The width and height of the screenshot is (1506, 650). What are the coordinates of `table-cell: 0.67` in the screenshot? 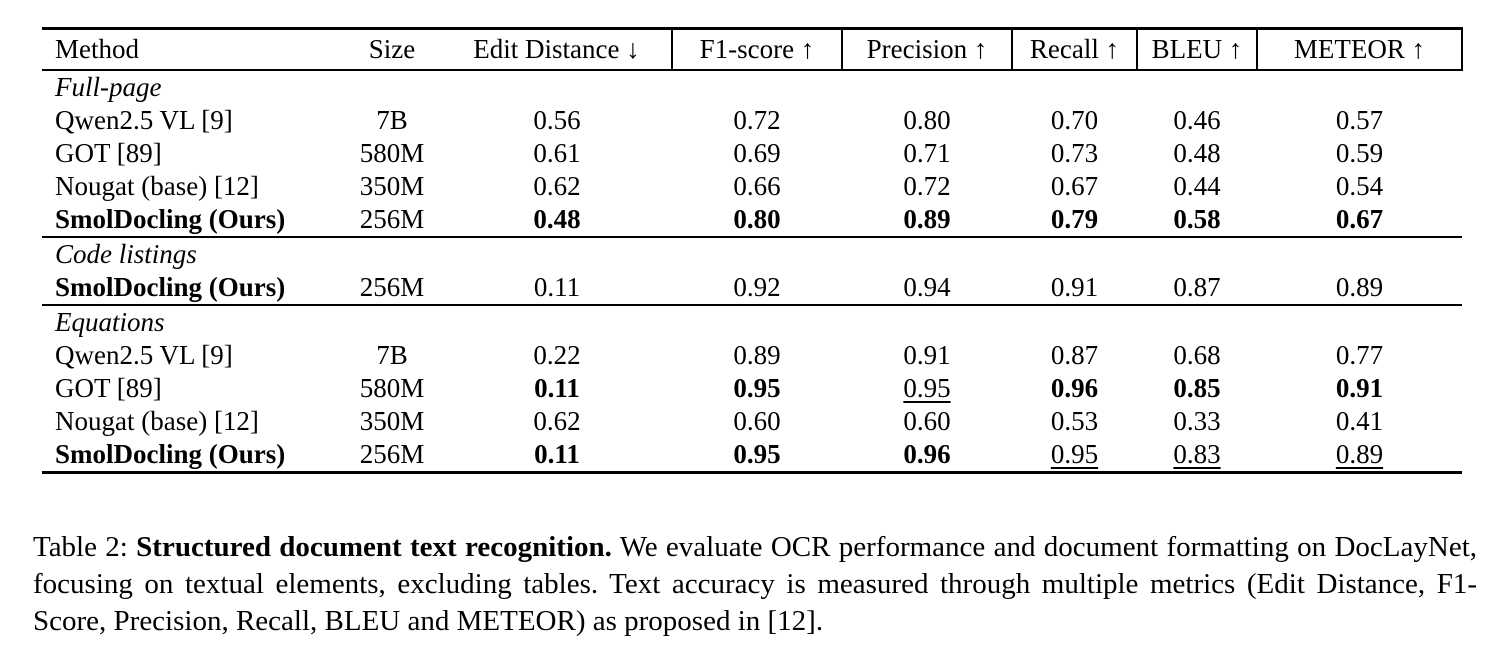 It's located at (1074, 186).